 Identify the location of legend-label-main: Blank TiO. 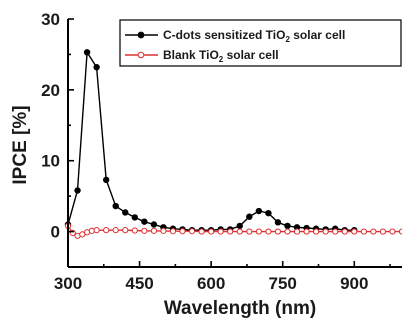
(191, 55).